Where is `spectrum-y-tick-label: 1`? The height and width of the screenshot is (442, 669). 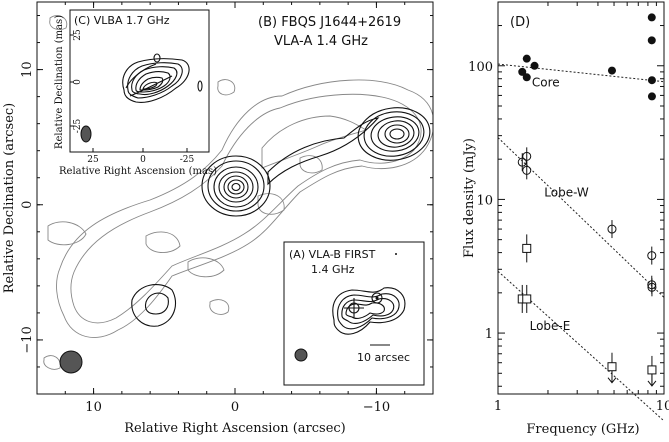 spectrum-y-tick-label: 1 is located at coordinates (489, 334).